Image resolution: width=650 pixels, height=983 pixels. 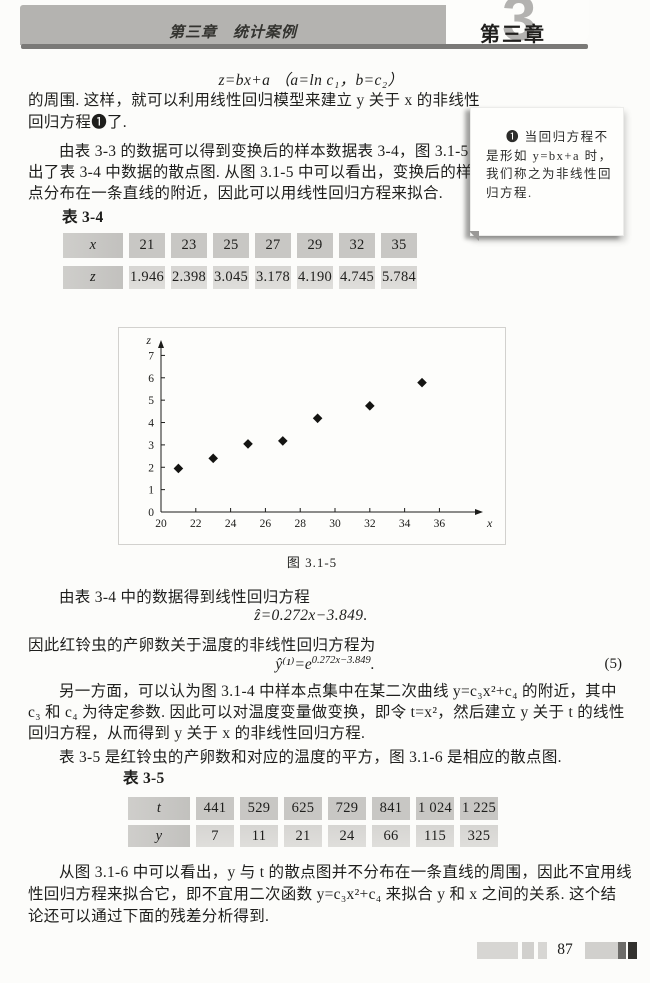 I want to click on value-cell: 4.190, so click(x=315, y=277).